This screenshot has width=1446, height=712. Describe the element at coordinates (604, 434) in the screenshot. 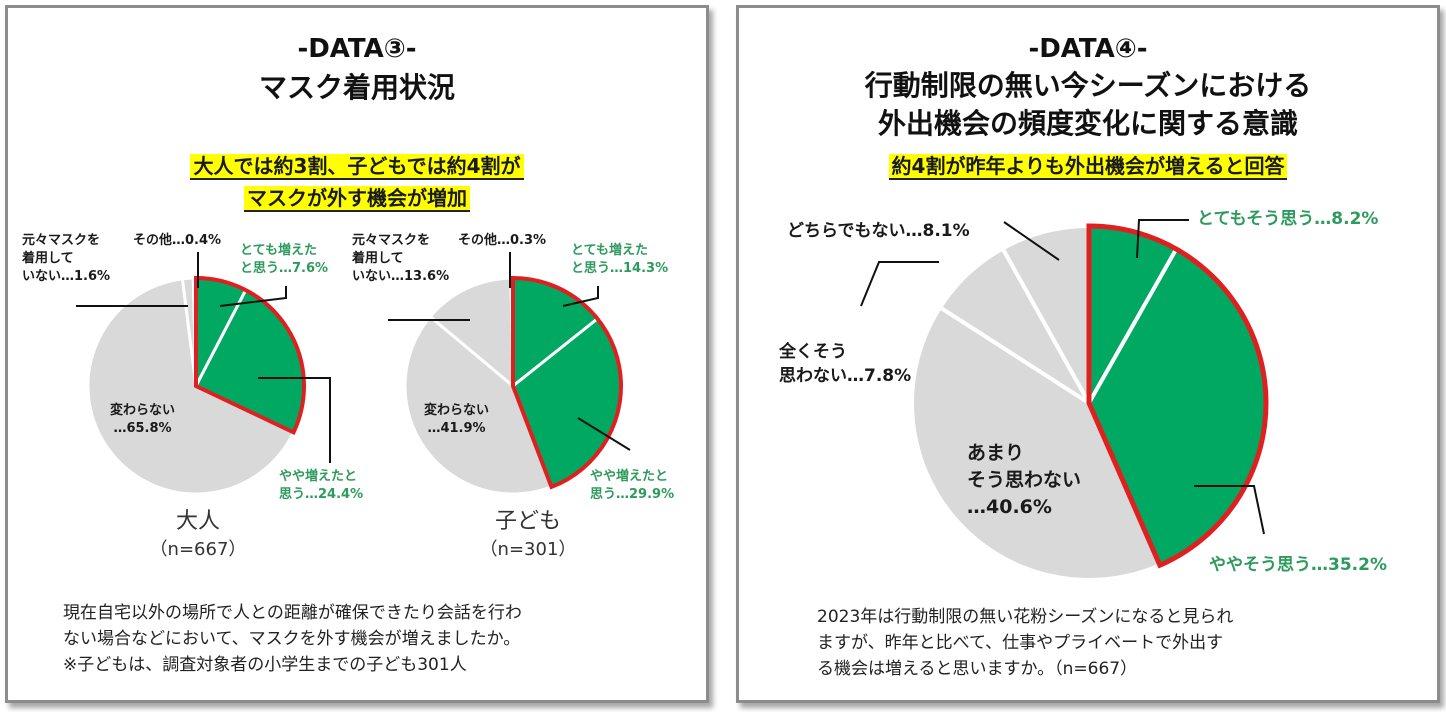

I see `child-yaya-leader` at that location.